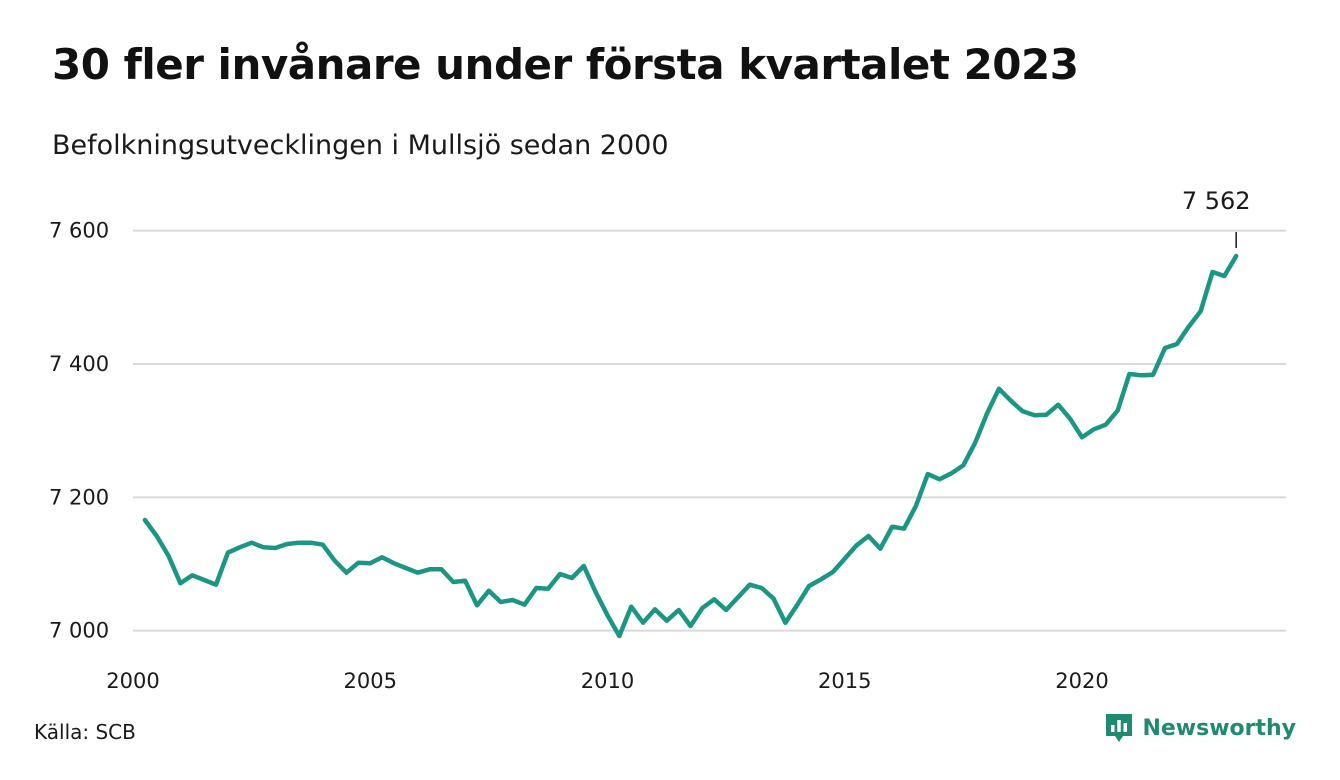 The width and height of the screenshot is (1340, 780). Describe the element at coordinates (79, 631) in the screenshot. I see `y-tick-label: 7 000` at that location.